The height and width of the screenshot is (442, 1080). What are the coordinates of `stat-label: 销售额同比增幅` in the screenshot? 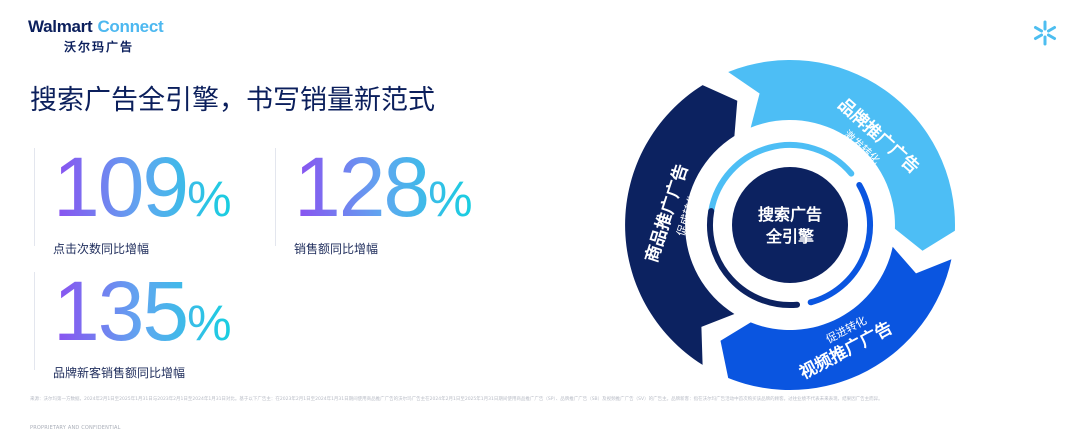 It's located at (336, 249).